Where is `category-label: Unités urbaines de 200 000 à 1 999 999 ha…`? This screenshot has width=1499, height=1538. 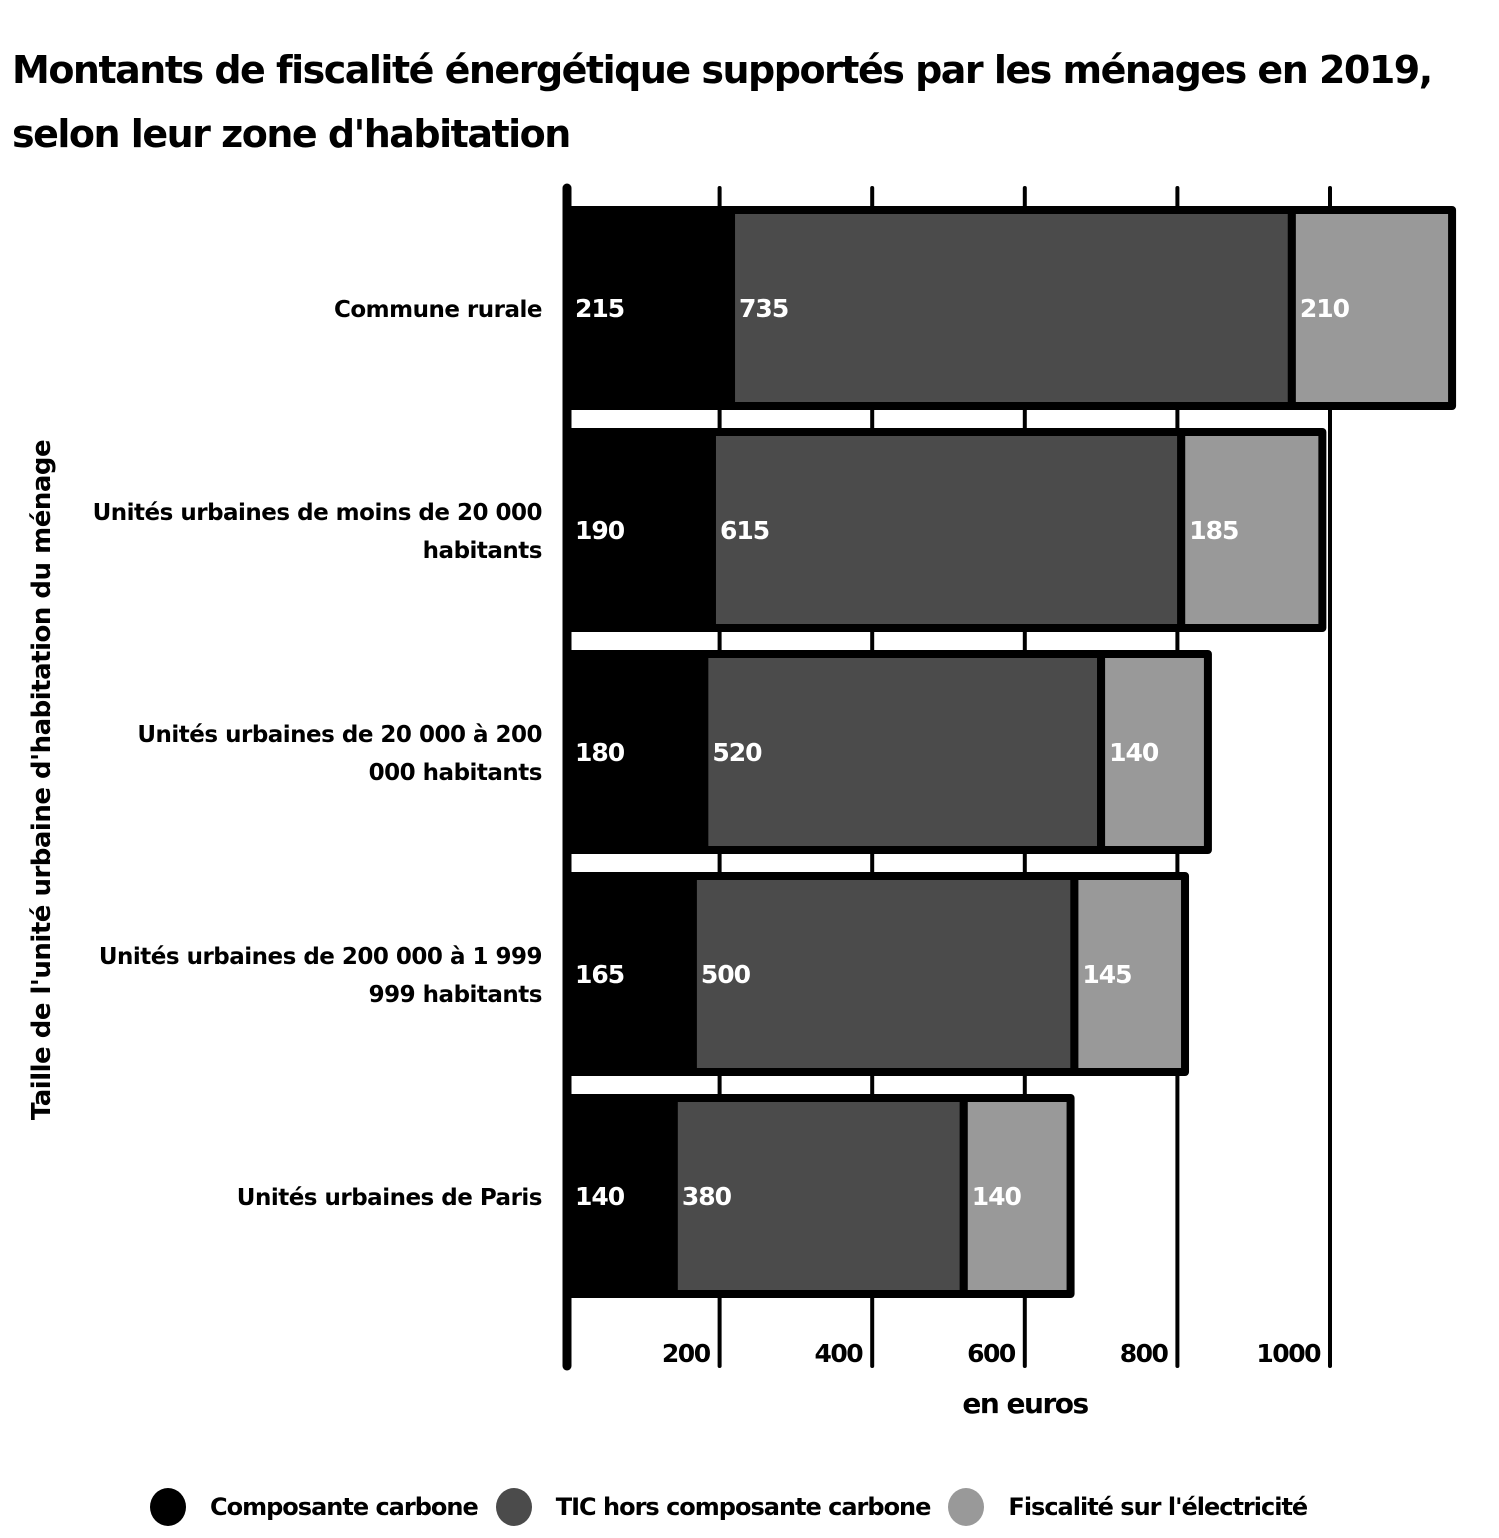
category-label: Unités urbaines de 200 000 à 1 999 999 ha… is located at coordinates (297, 976).